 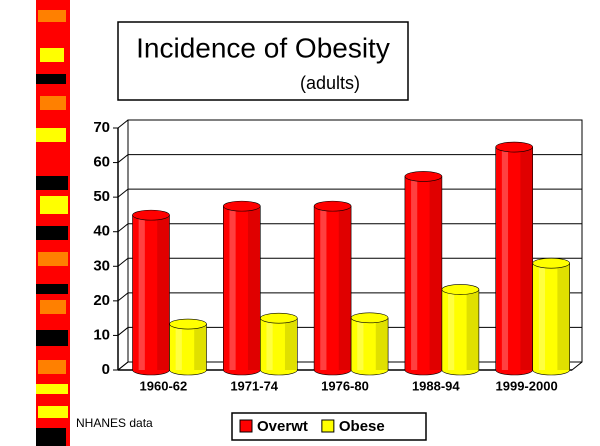 I want to click on x-tick-label: 1960-62, so click(x=164, y=385).